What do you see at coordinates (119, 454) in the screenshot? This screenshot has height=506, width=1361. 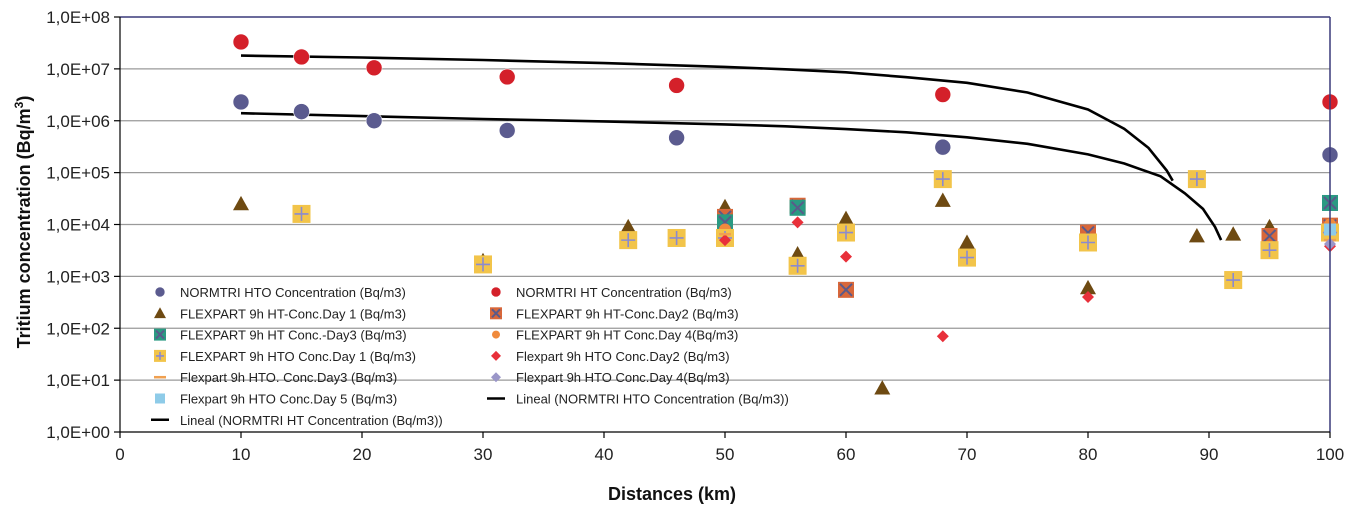 I see `x-tick-label: 0` at bounding box center [119, 454].